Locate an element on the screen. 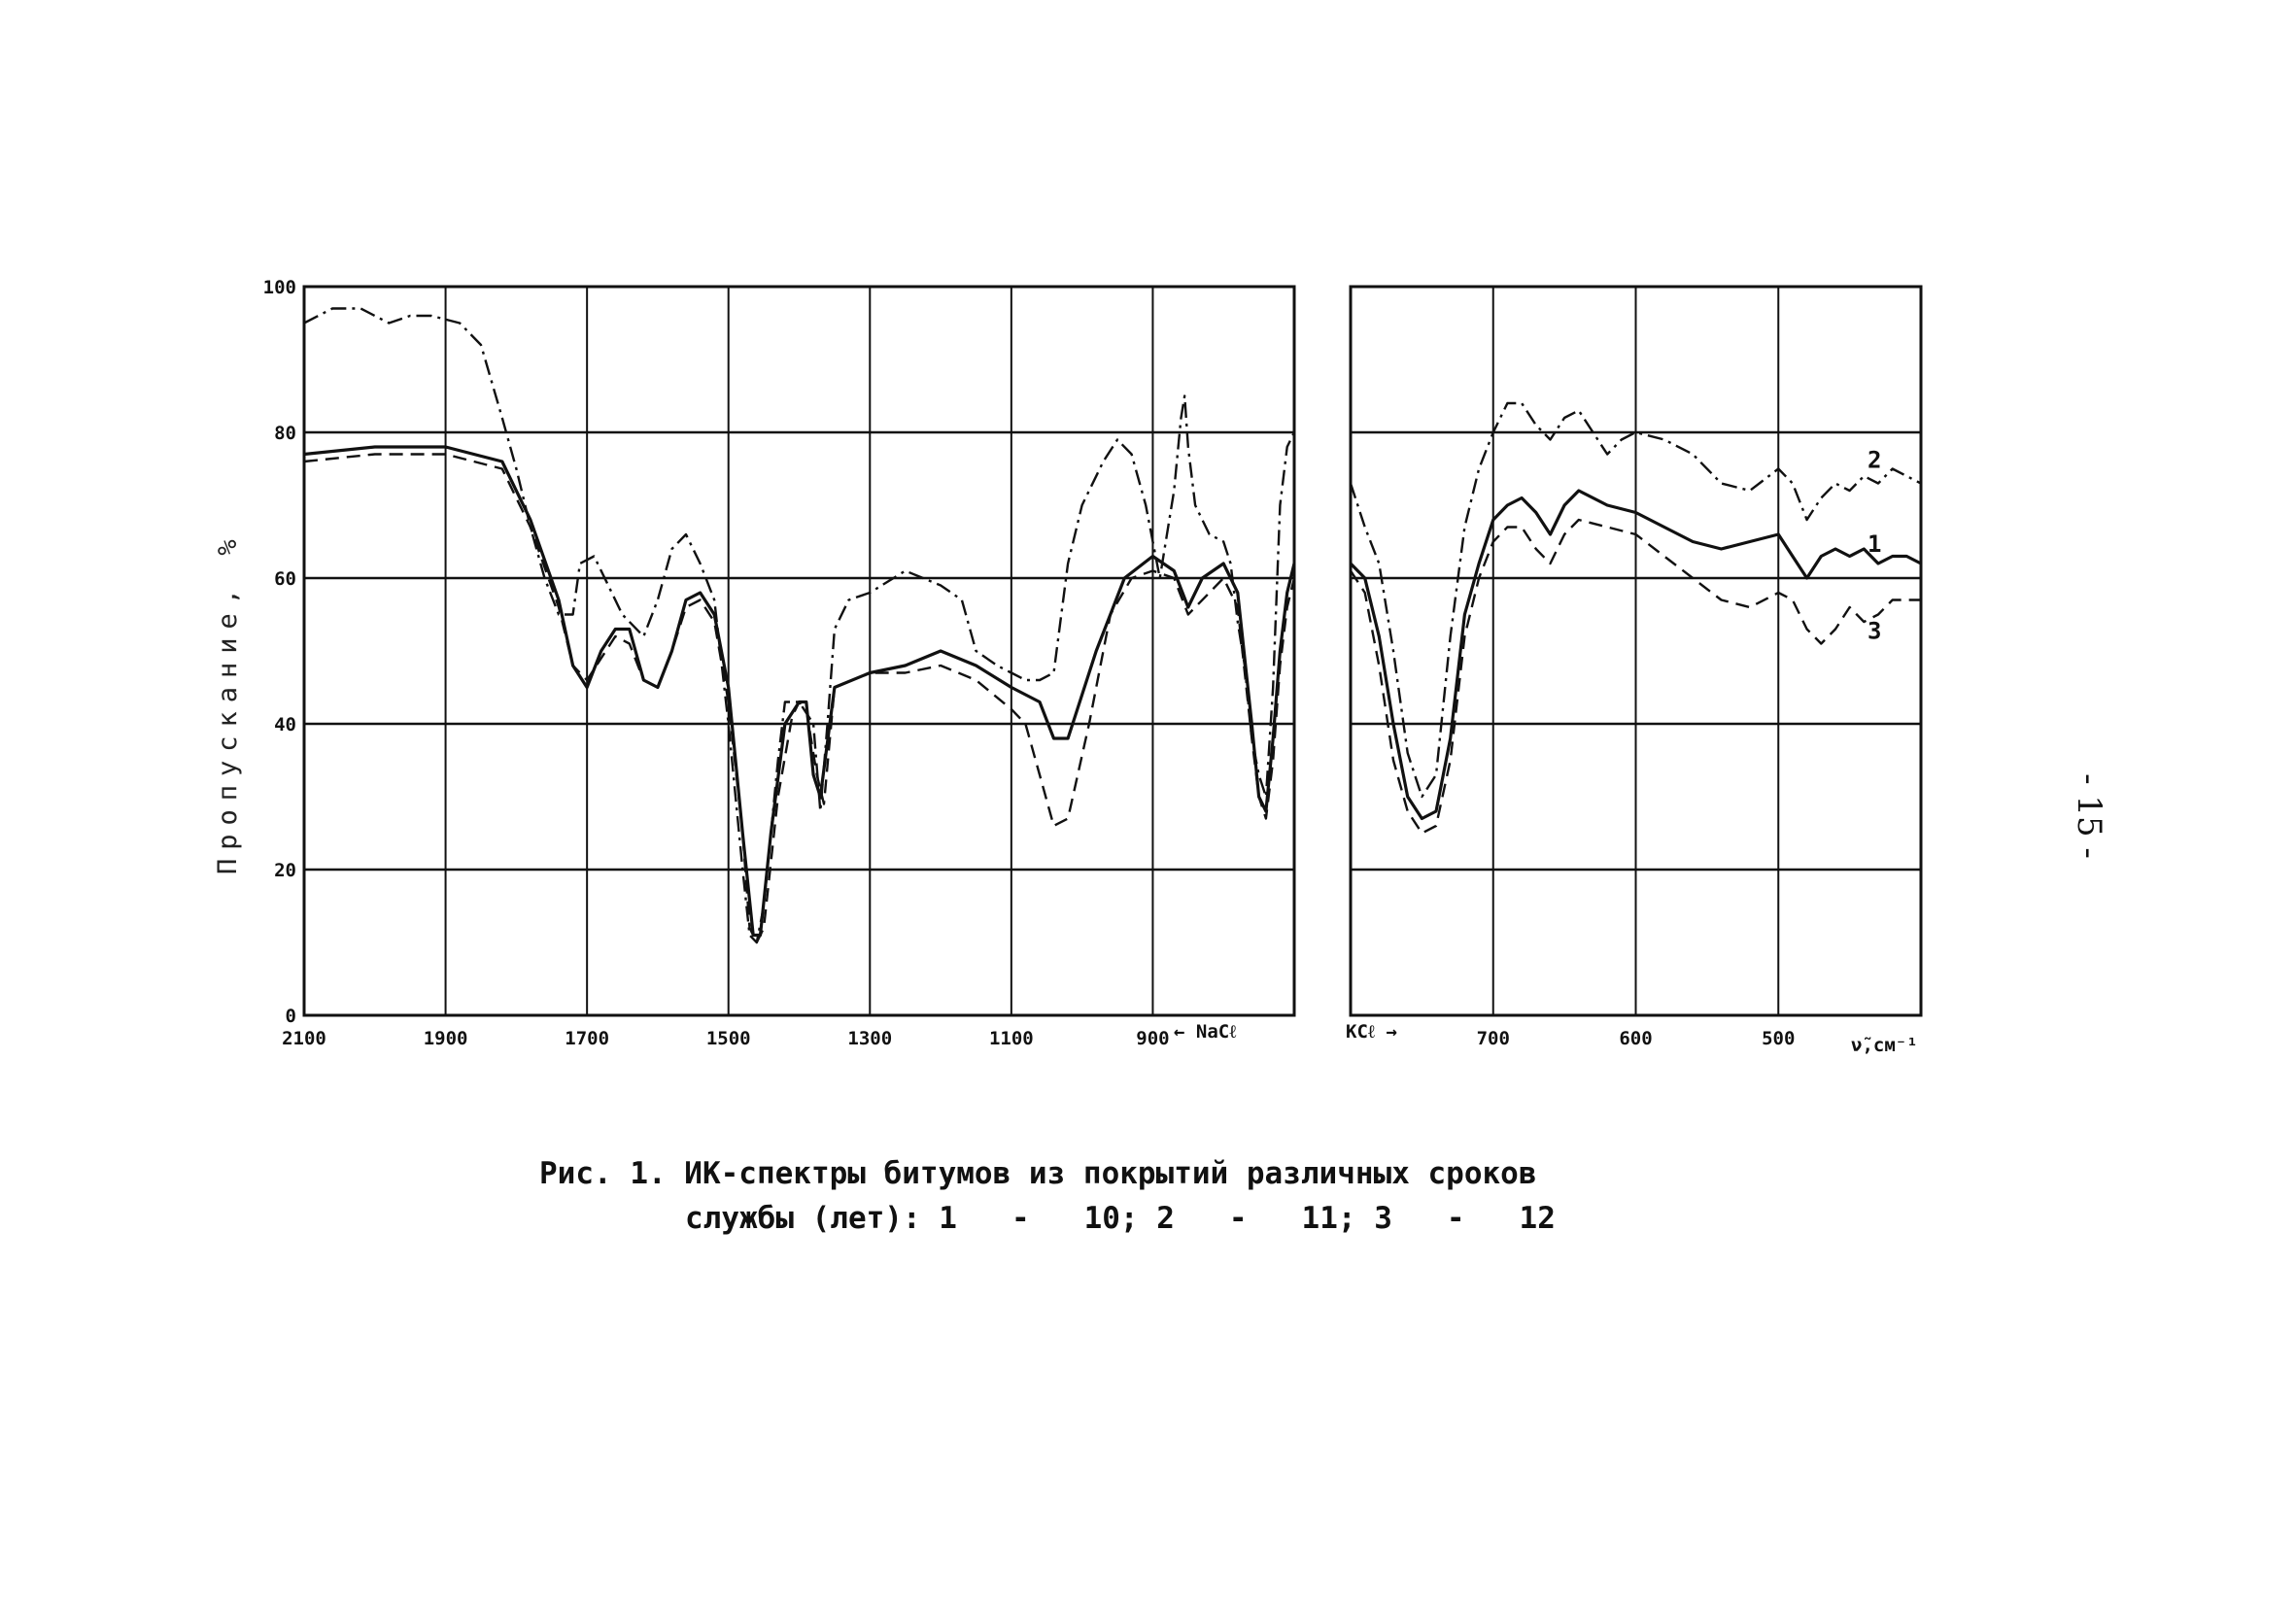  y-tick-label-0: 0 is located at coordinates (291, 1016).